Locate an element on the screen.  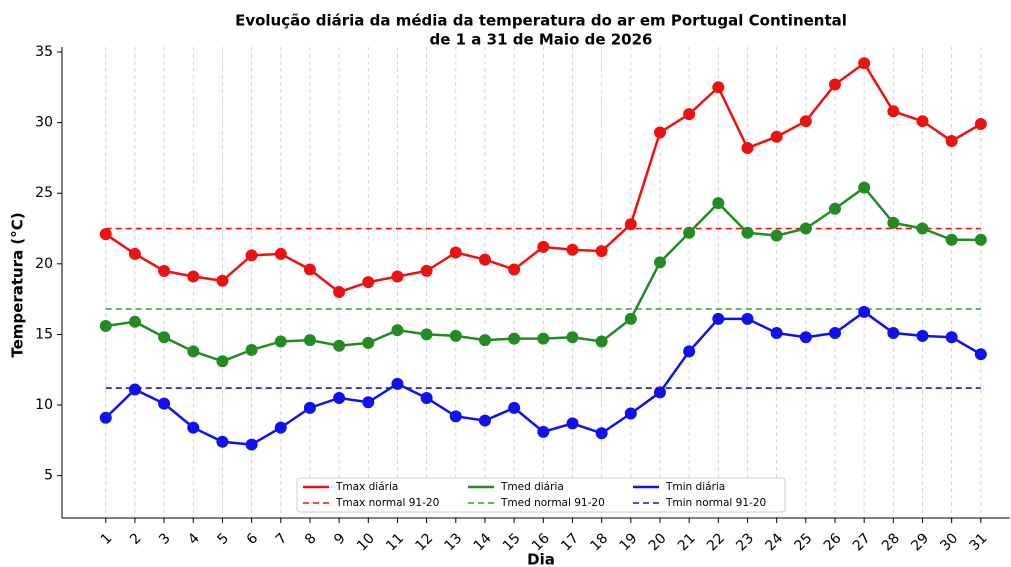
x-tick-label: 20 is located at coordinates (658, 542).